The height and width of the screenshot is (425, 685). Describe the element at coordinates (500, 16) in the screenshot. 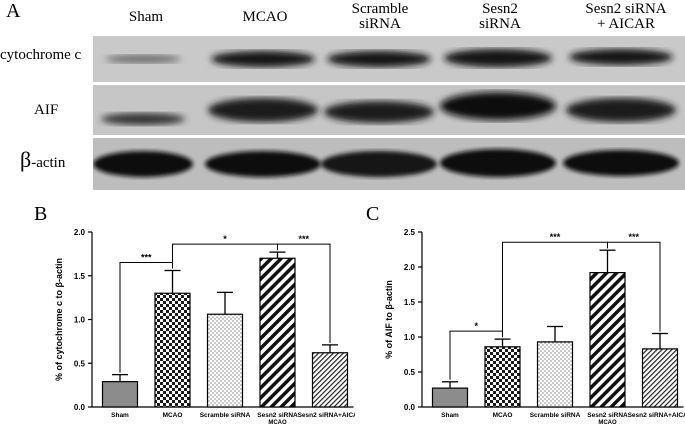

I see `lane-label-sesn2-sirna: Sesn2 siRNA` at that location.